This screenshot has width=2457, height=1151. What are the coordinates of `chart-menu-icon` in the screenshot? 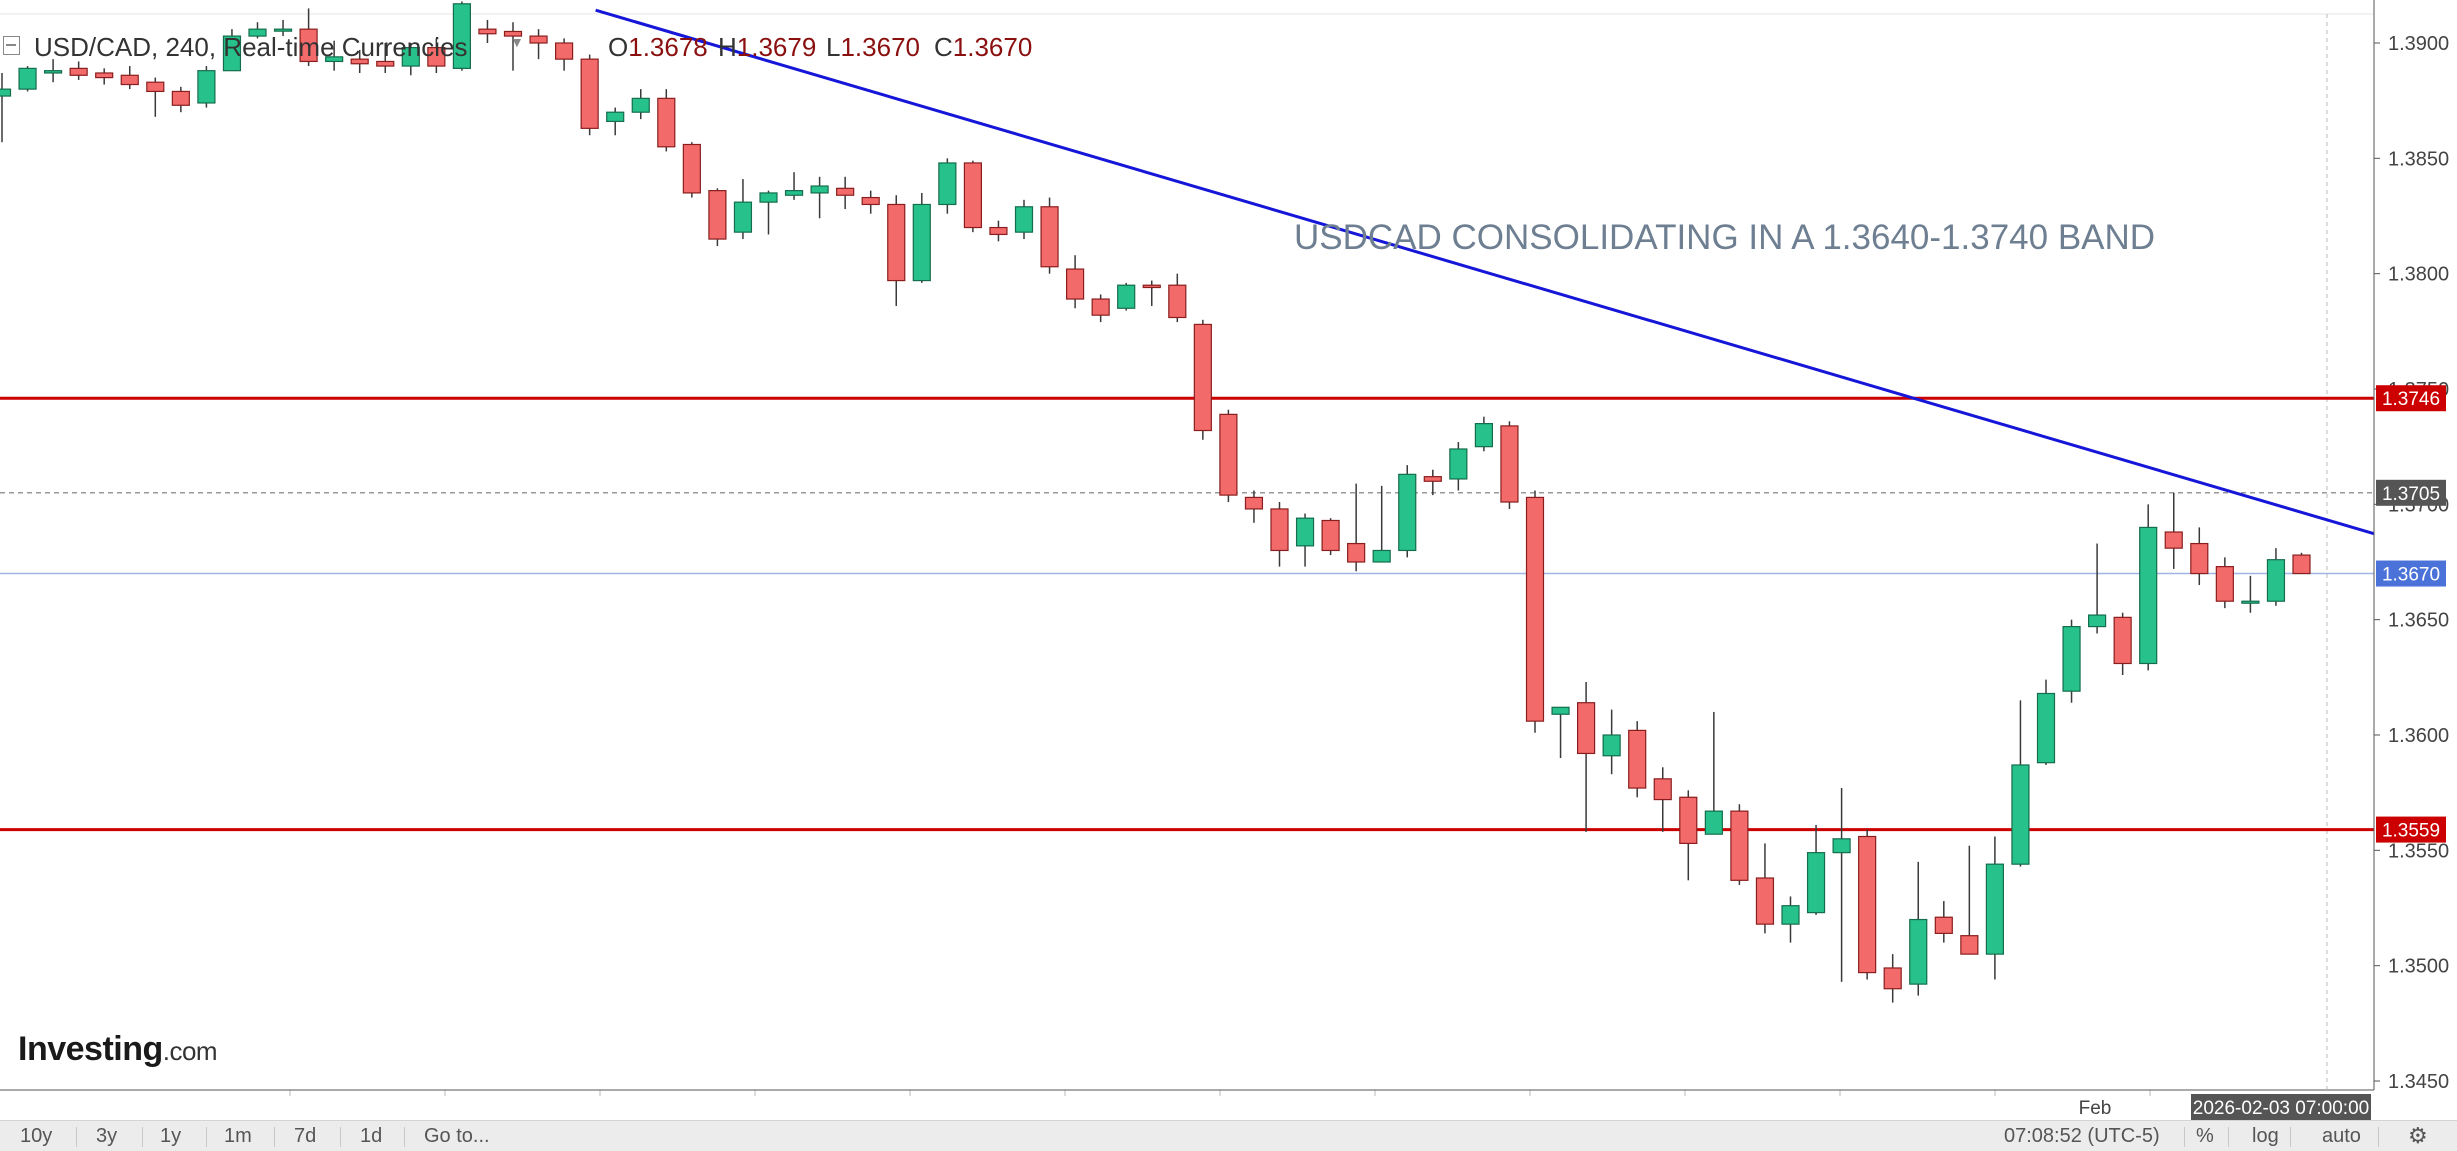 It's located at (11, 45).